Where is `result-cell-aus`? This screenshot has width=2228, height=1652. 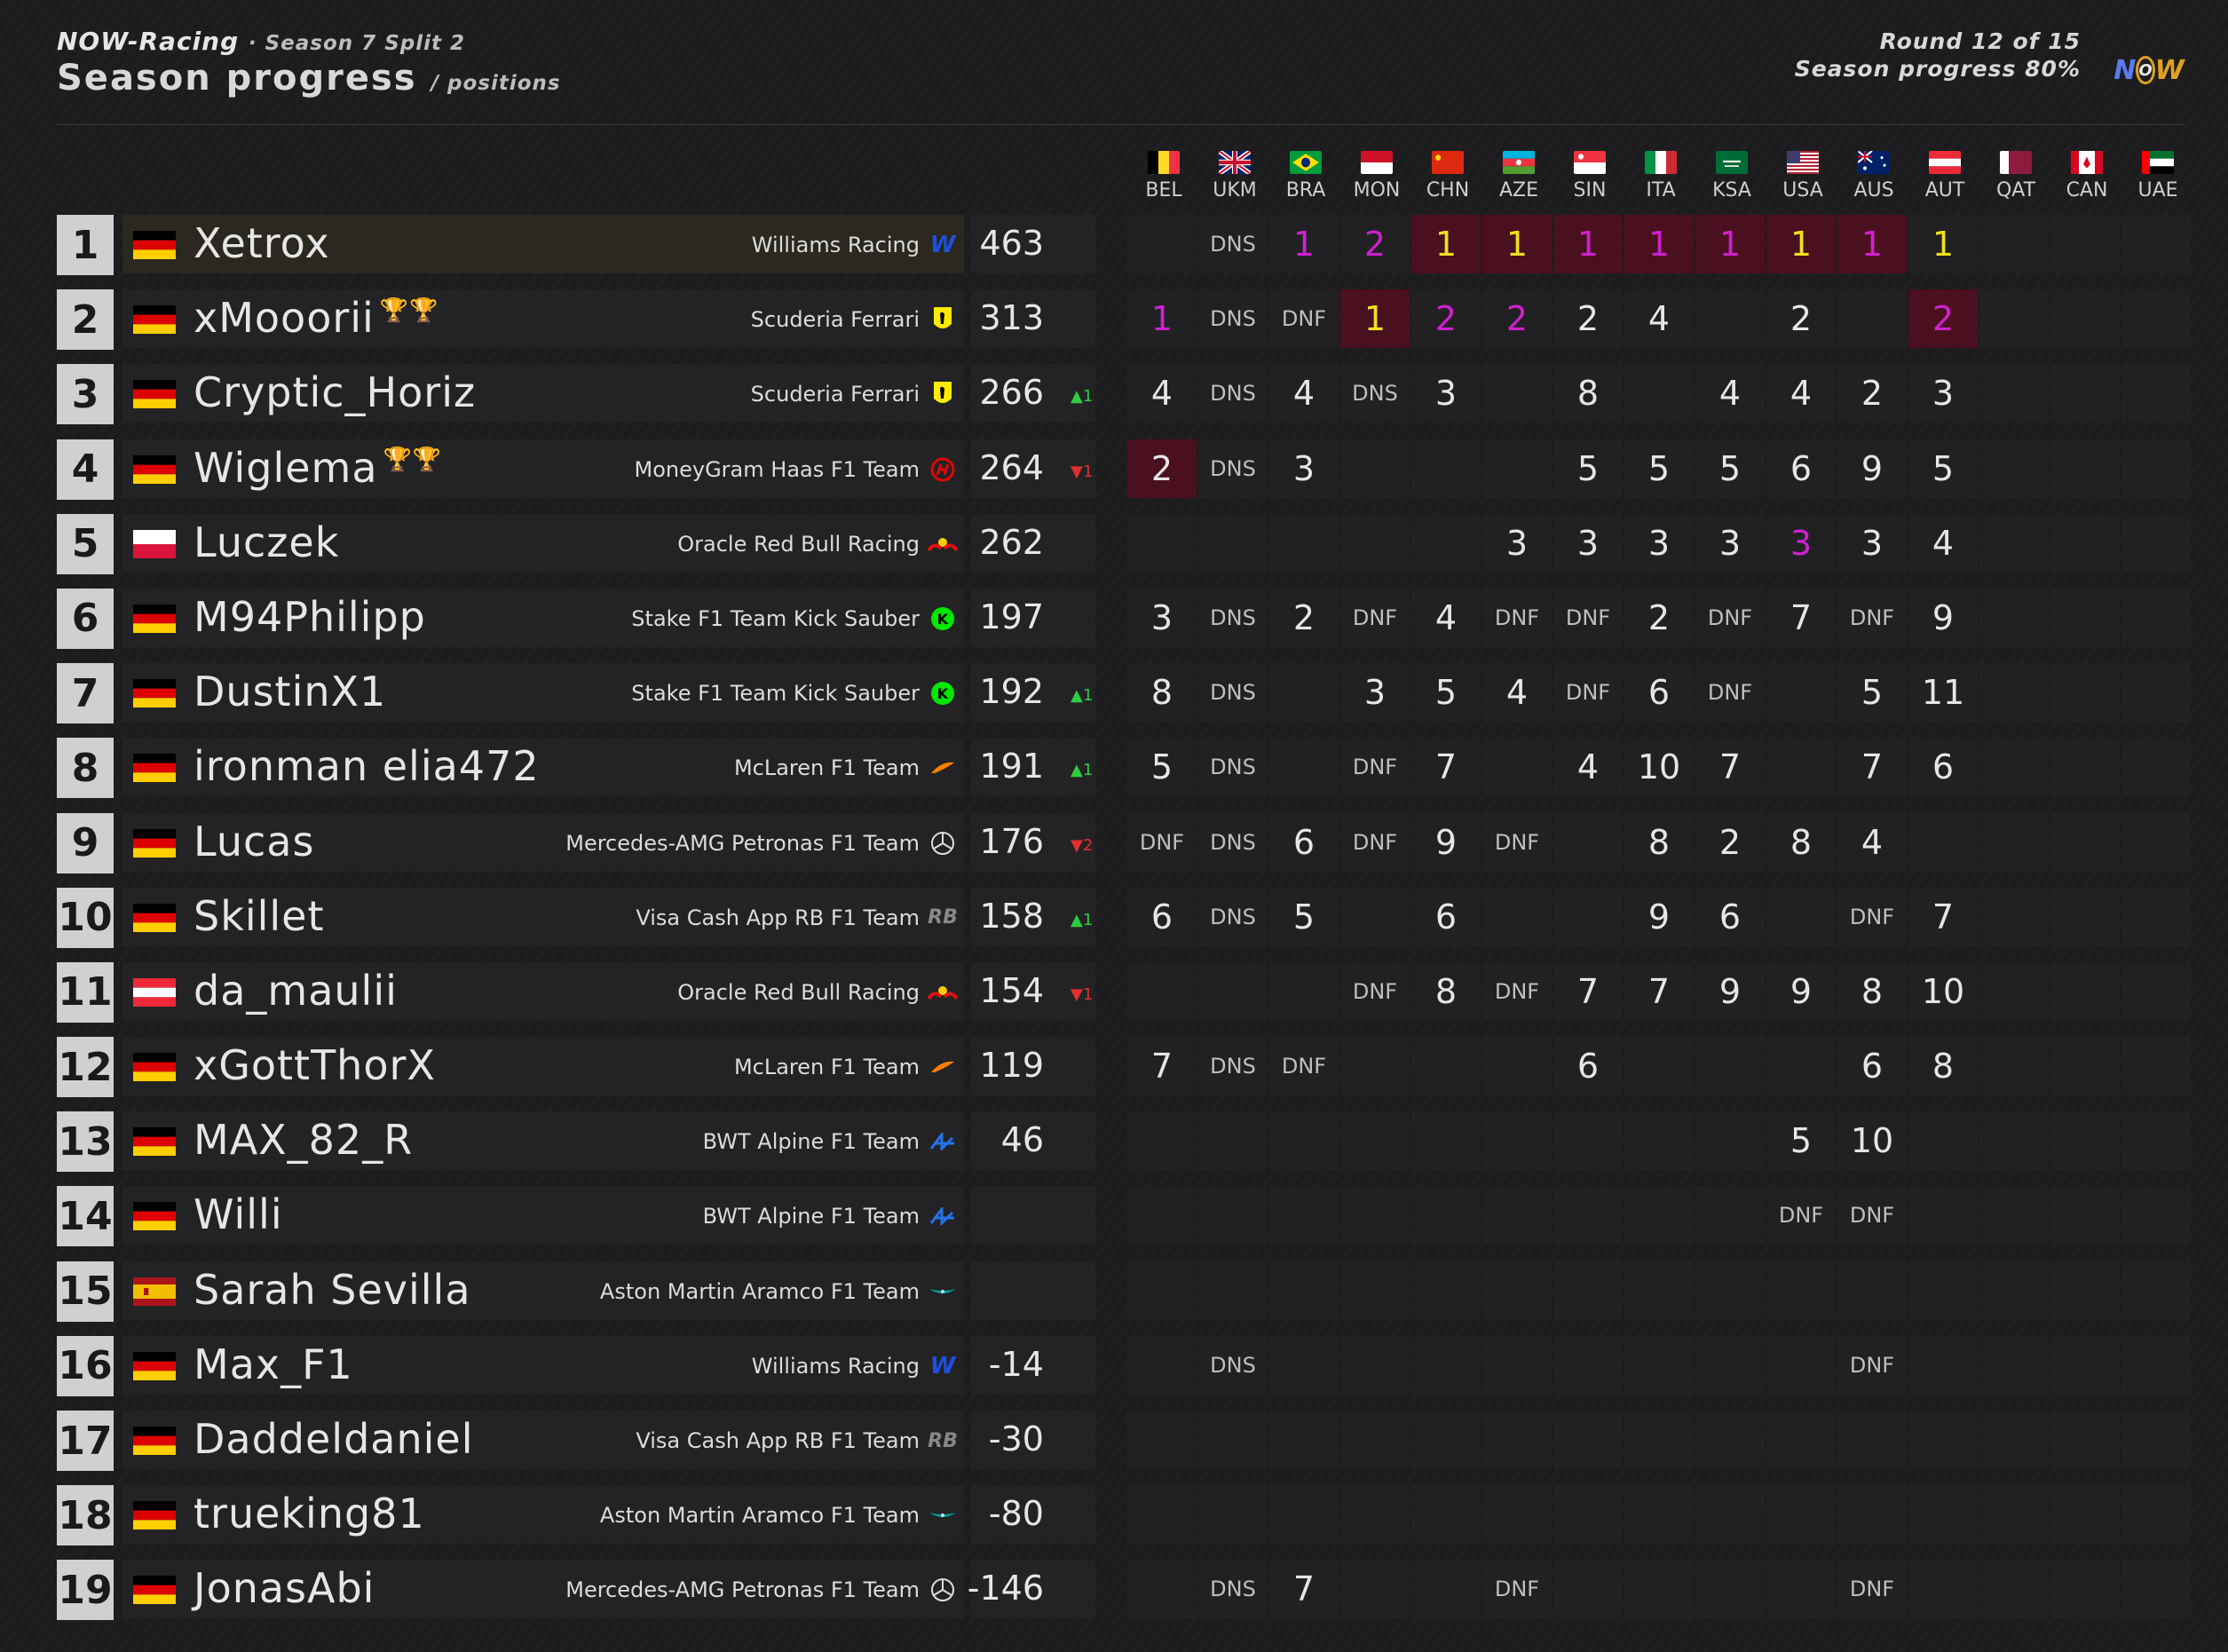 result-cell-aus is located at coordinates (1872, 1290).